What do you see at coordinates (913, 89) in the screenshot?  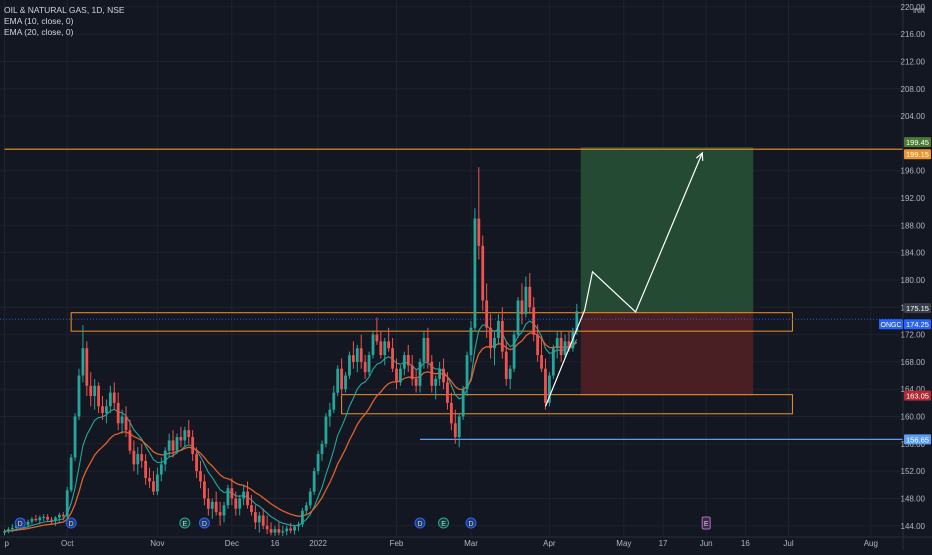 I see `price-tick-label: 208.00` at bounding box center [913, 89].